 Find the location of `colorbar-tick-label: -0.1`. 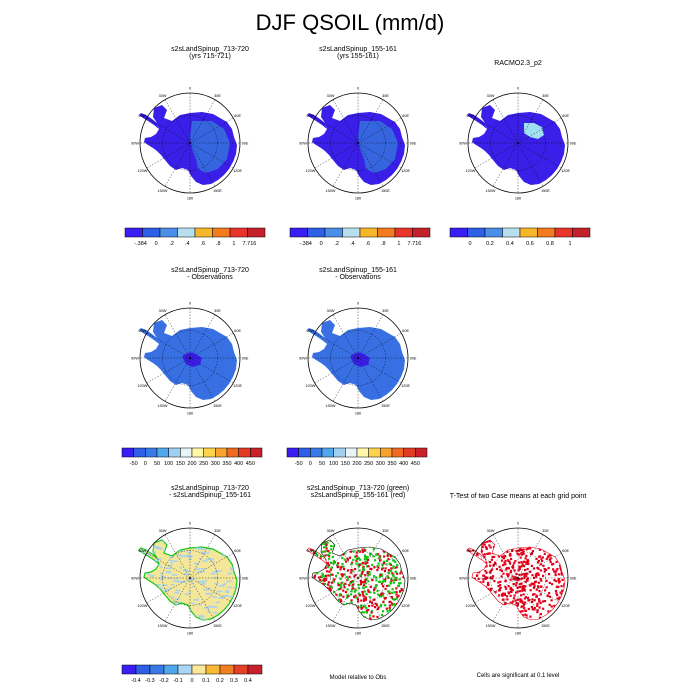

colorbar-tick-label: -0.1 is located at coordinates (177, 681).